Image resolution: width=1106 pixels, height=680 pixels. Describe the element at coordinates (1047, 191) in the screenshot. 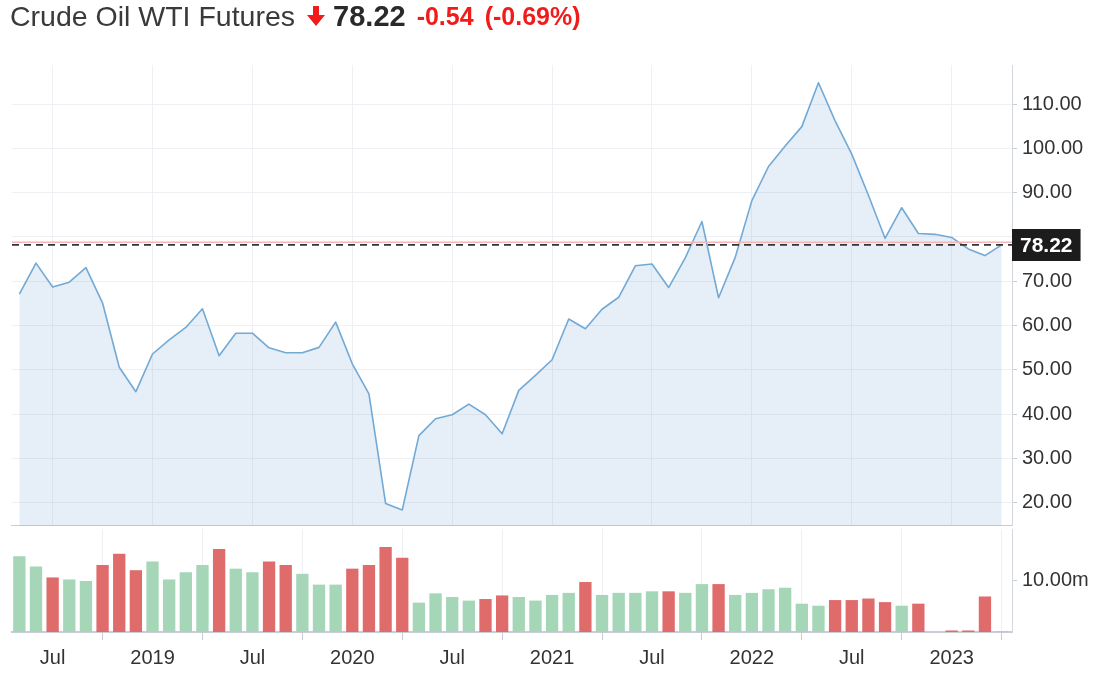

I see `y-tick-label: 90.00` at that location.